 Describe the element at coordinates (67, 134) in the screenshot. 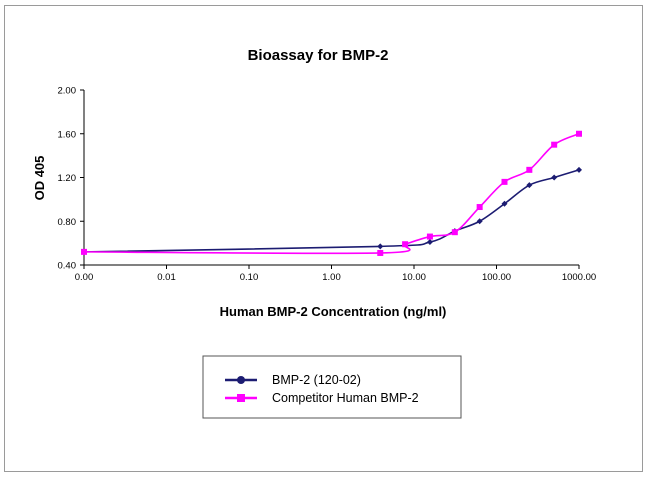

I see `y-tick-label: 1.60` at that location.